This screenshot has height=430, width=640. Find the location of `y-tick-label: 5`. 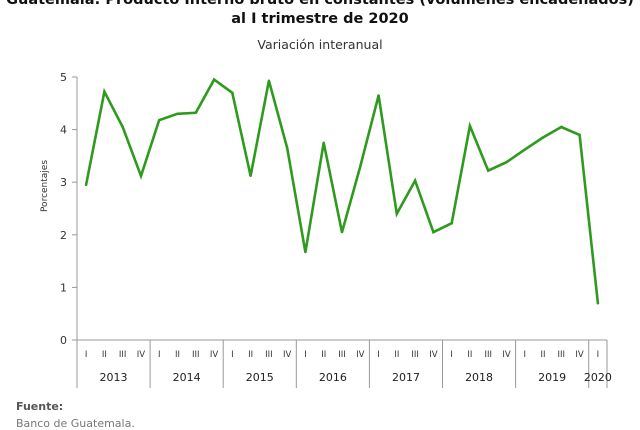

y-tick-label: 5 is located at coordinates (63, 77).